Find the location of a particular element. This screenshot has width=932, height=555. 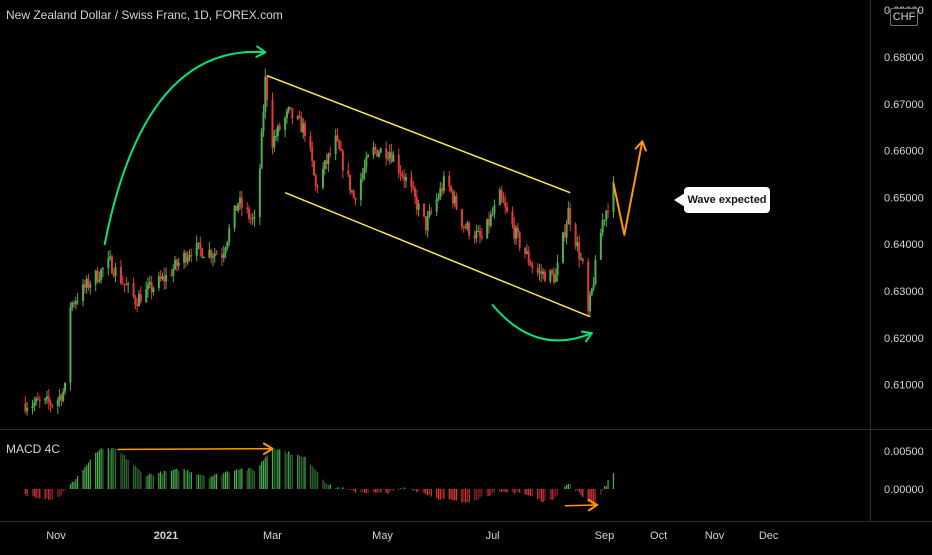

time-tick-label: Mar is located at coordinates (272, 536).